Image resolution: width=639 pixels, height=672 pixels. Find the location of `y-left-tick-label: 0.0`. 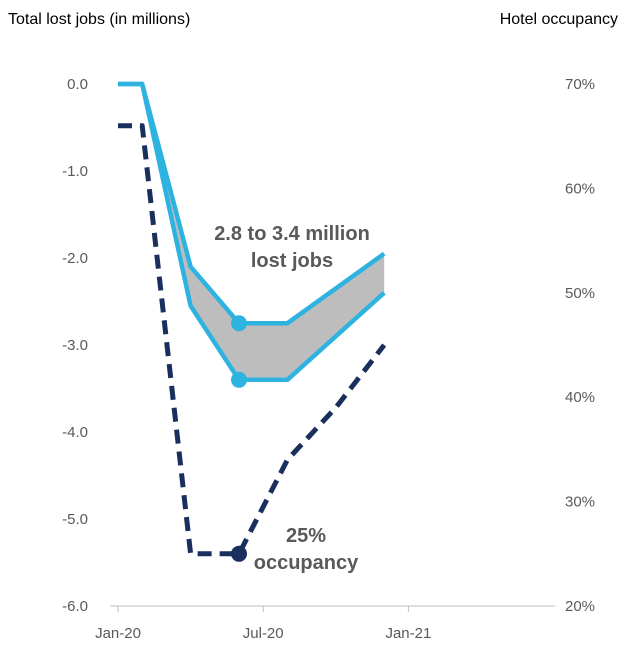

y-left-tick-label: 0.0 is located at coordinates (77, 84).